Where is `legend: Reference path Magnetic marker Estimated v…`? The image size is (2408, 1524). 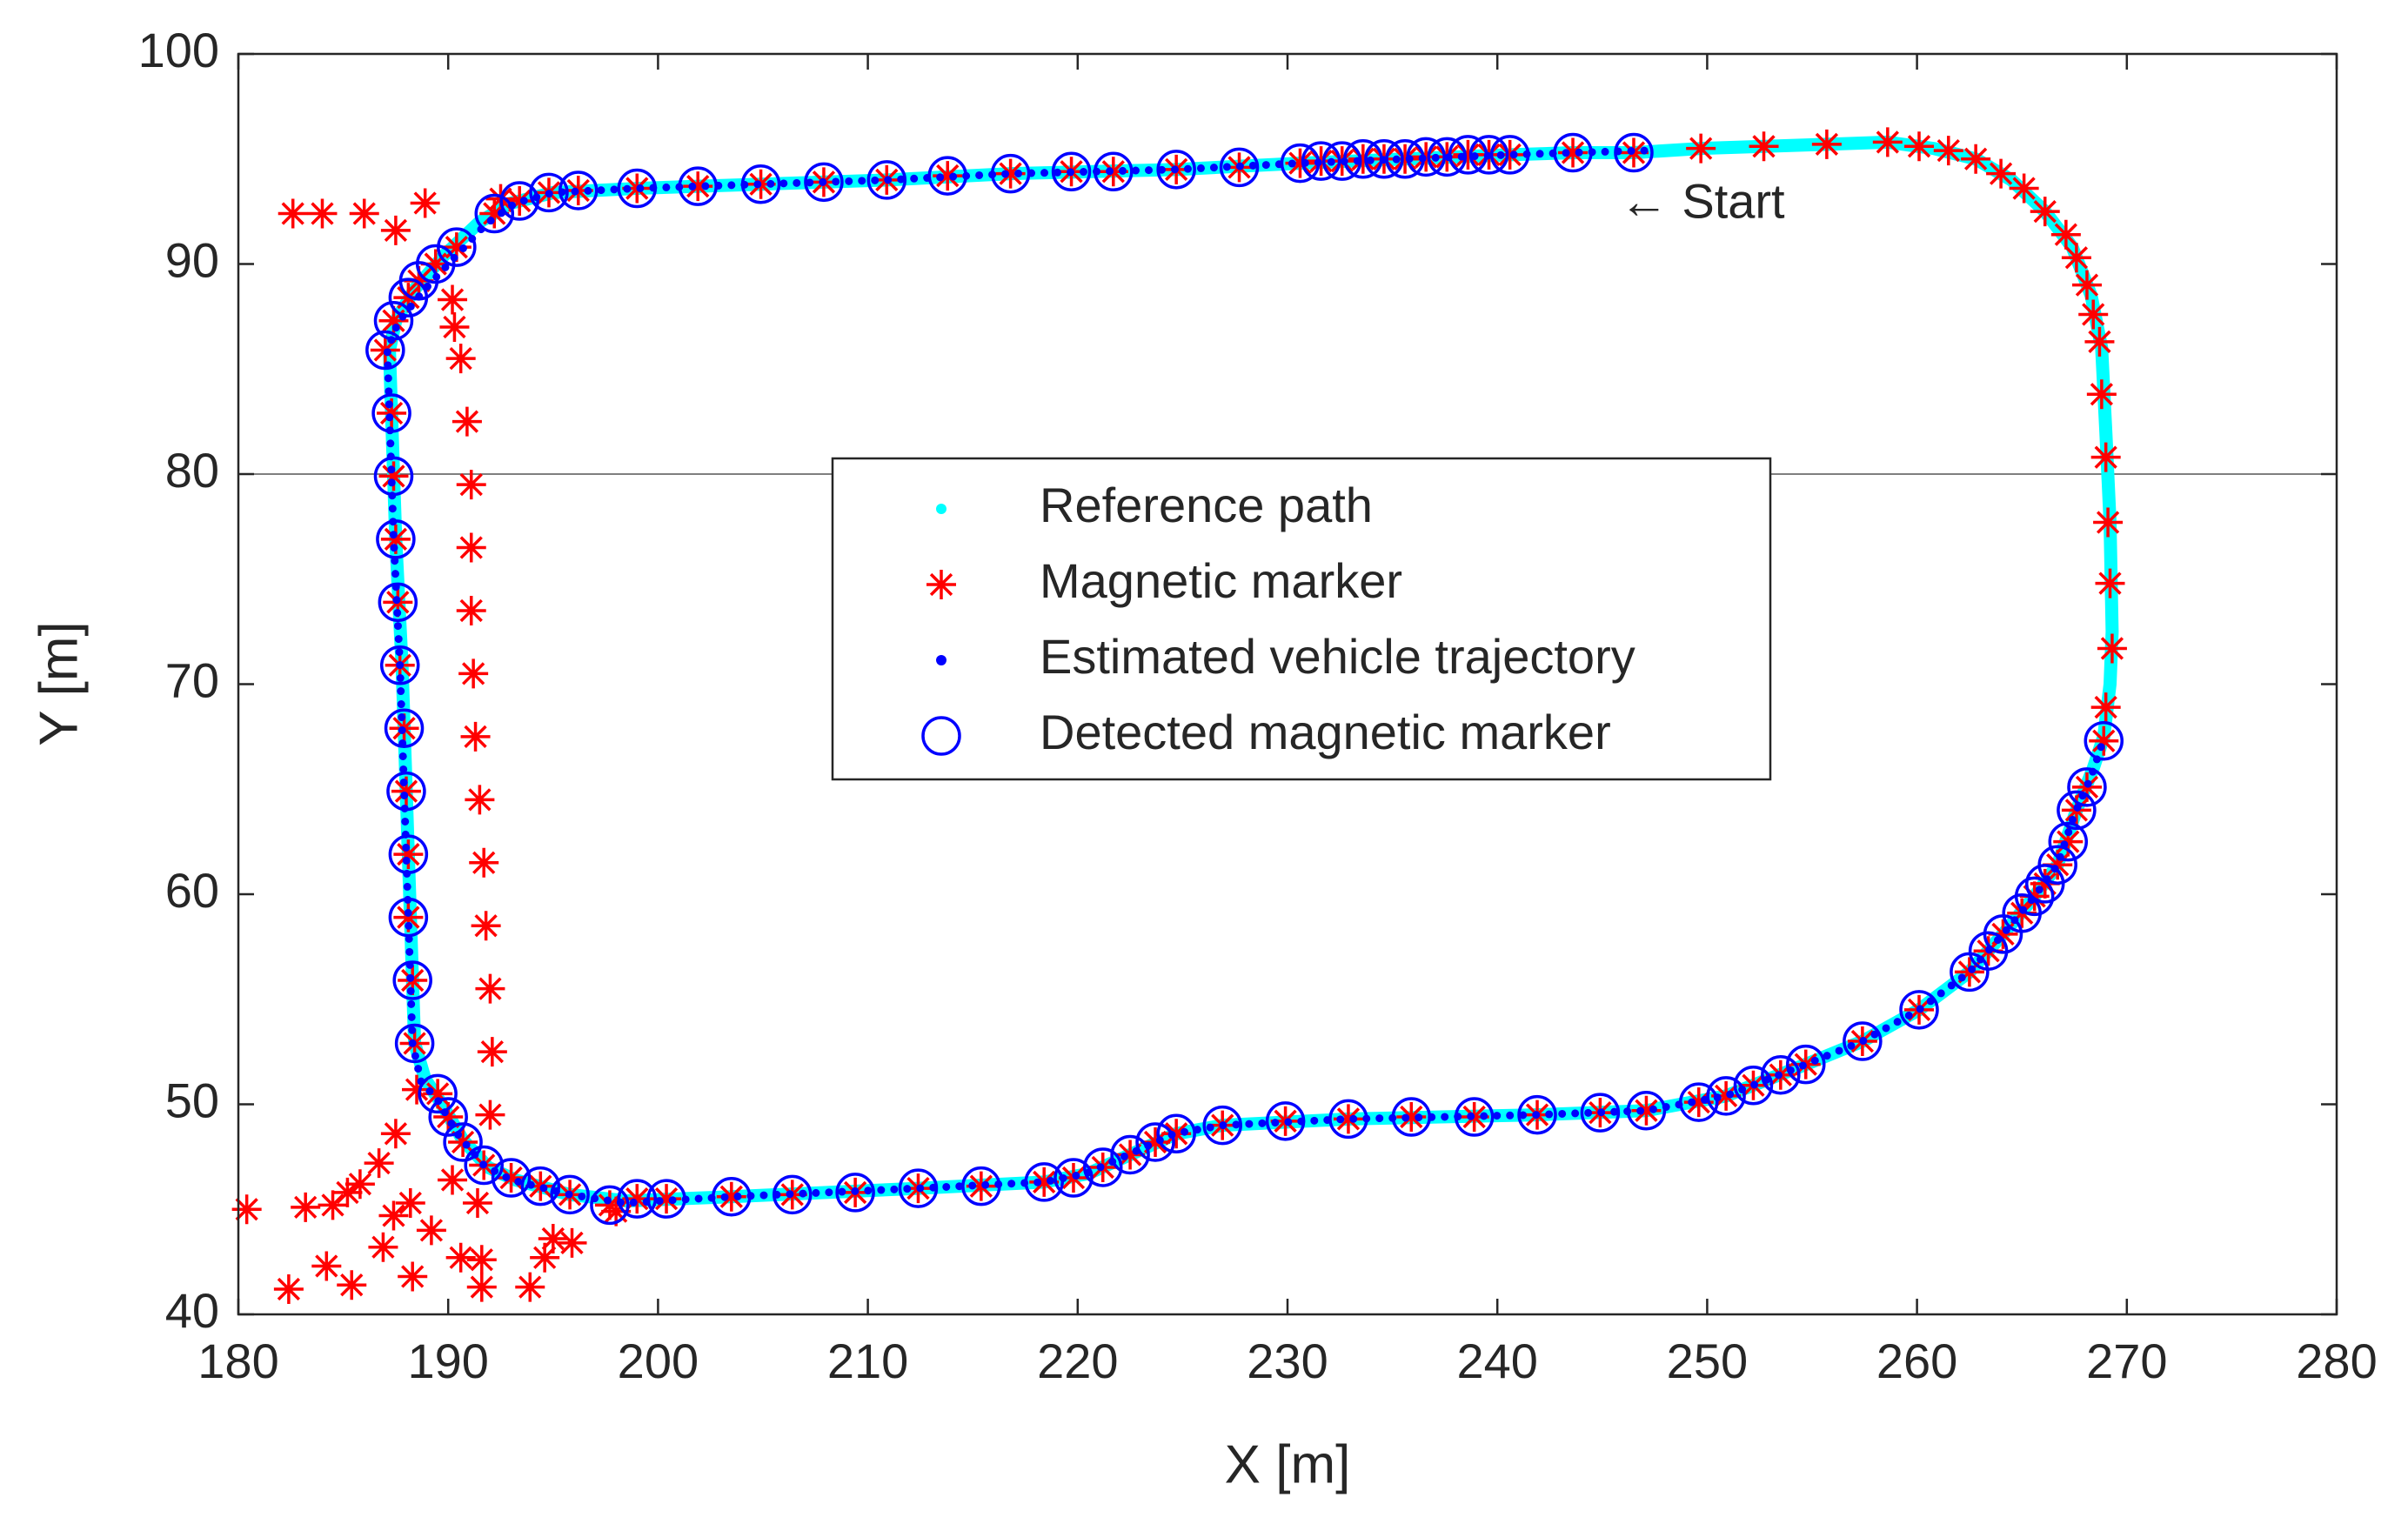
legend: Reference path Magnetic marker Estimated v… is located at coordinates (1301, 619).